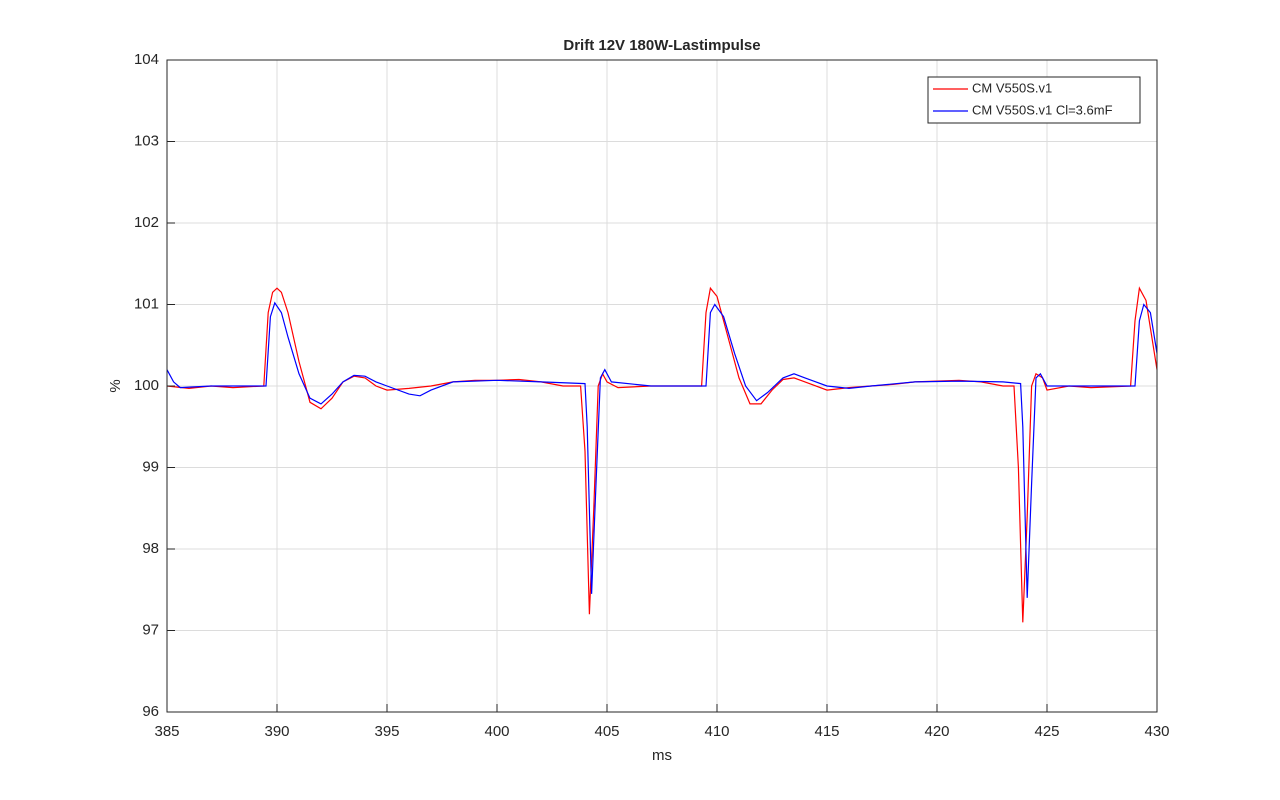 The image size is (1280, 800). Describe the element at coordinates (606, 731) in the screenshot. I see `x-tick-label: 405` at that location.